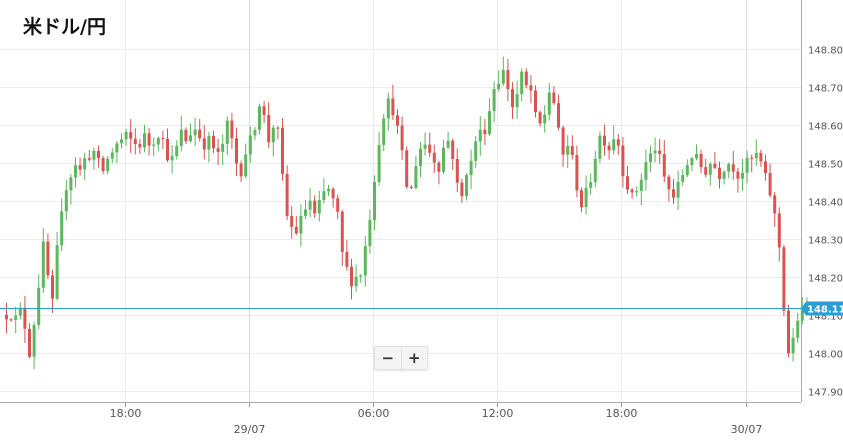  What do you see at coordinates (388, 358) in the screenshot?
I see `zoom-out-button: −` at bounding box center [388, 358].